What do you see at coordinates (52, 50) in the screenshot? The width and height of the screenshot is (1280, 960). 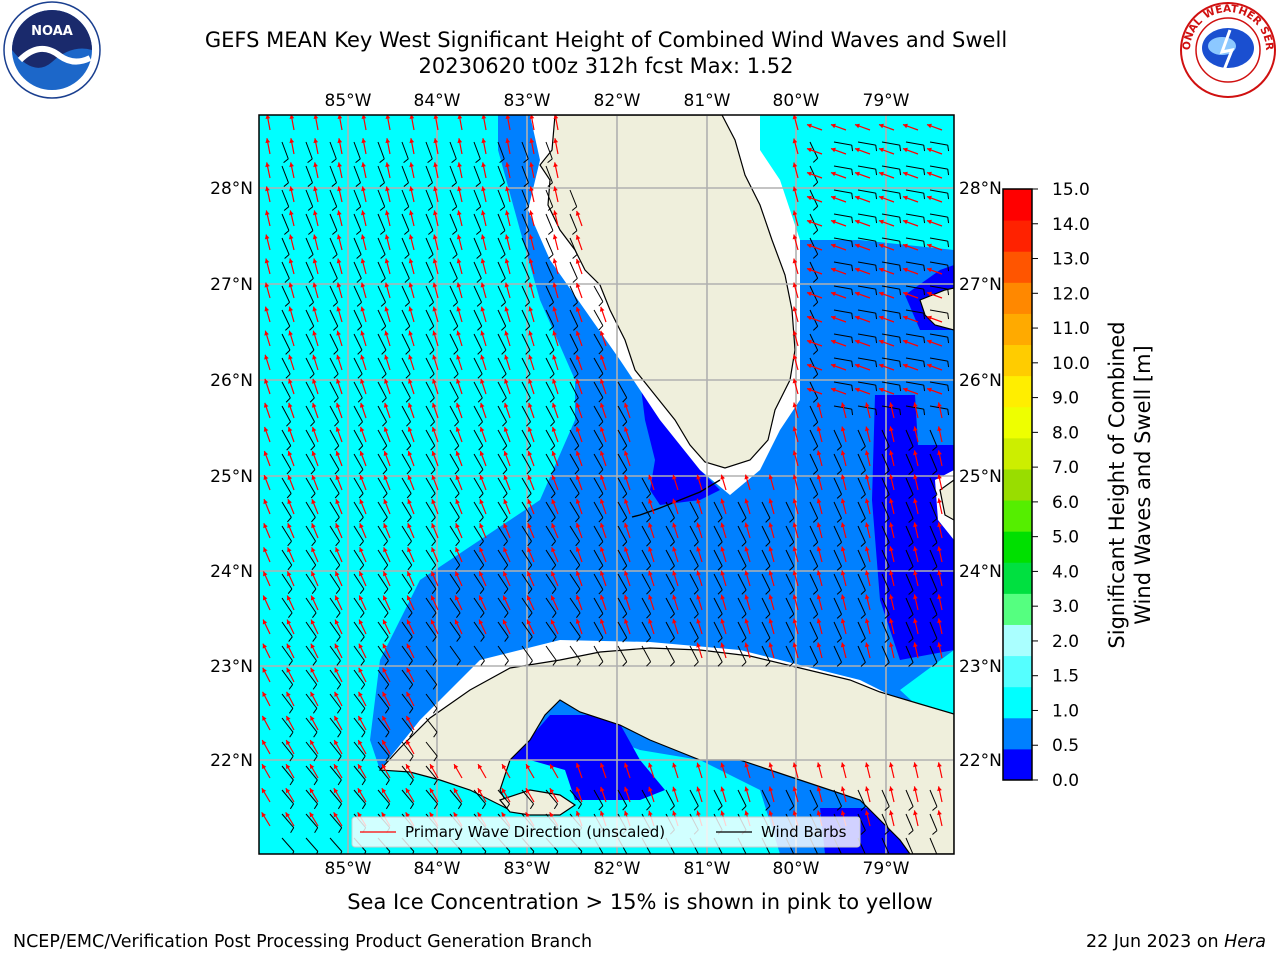 I see `noaa-logo: NOAA` at bounding box center [52, 50].